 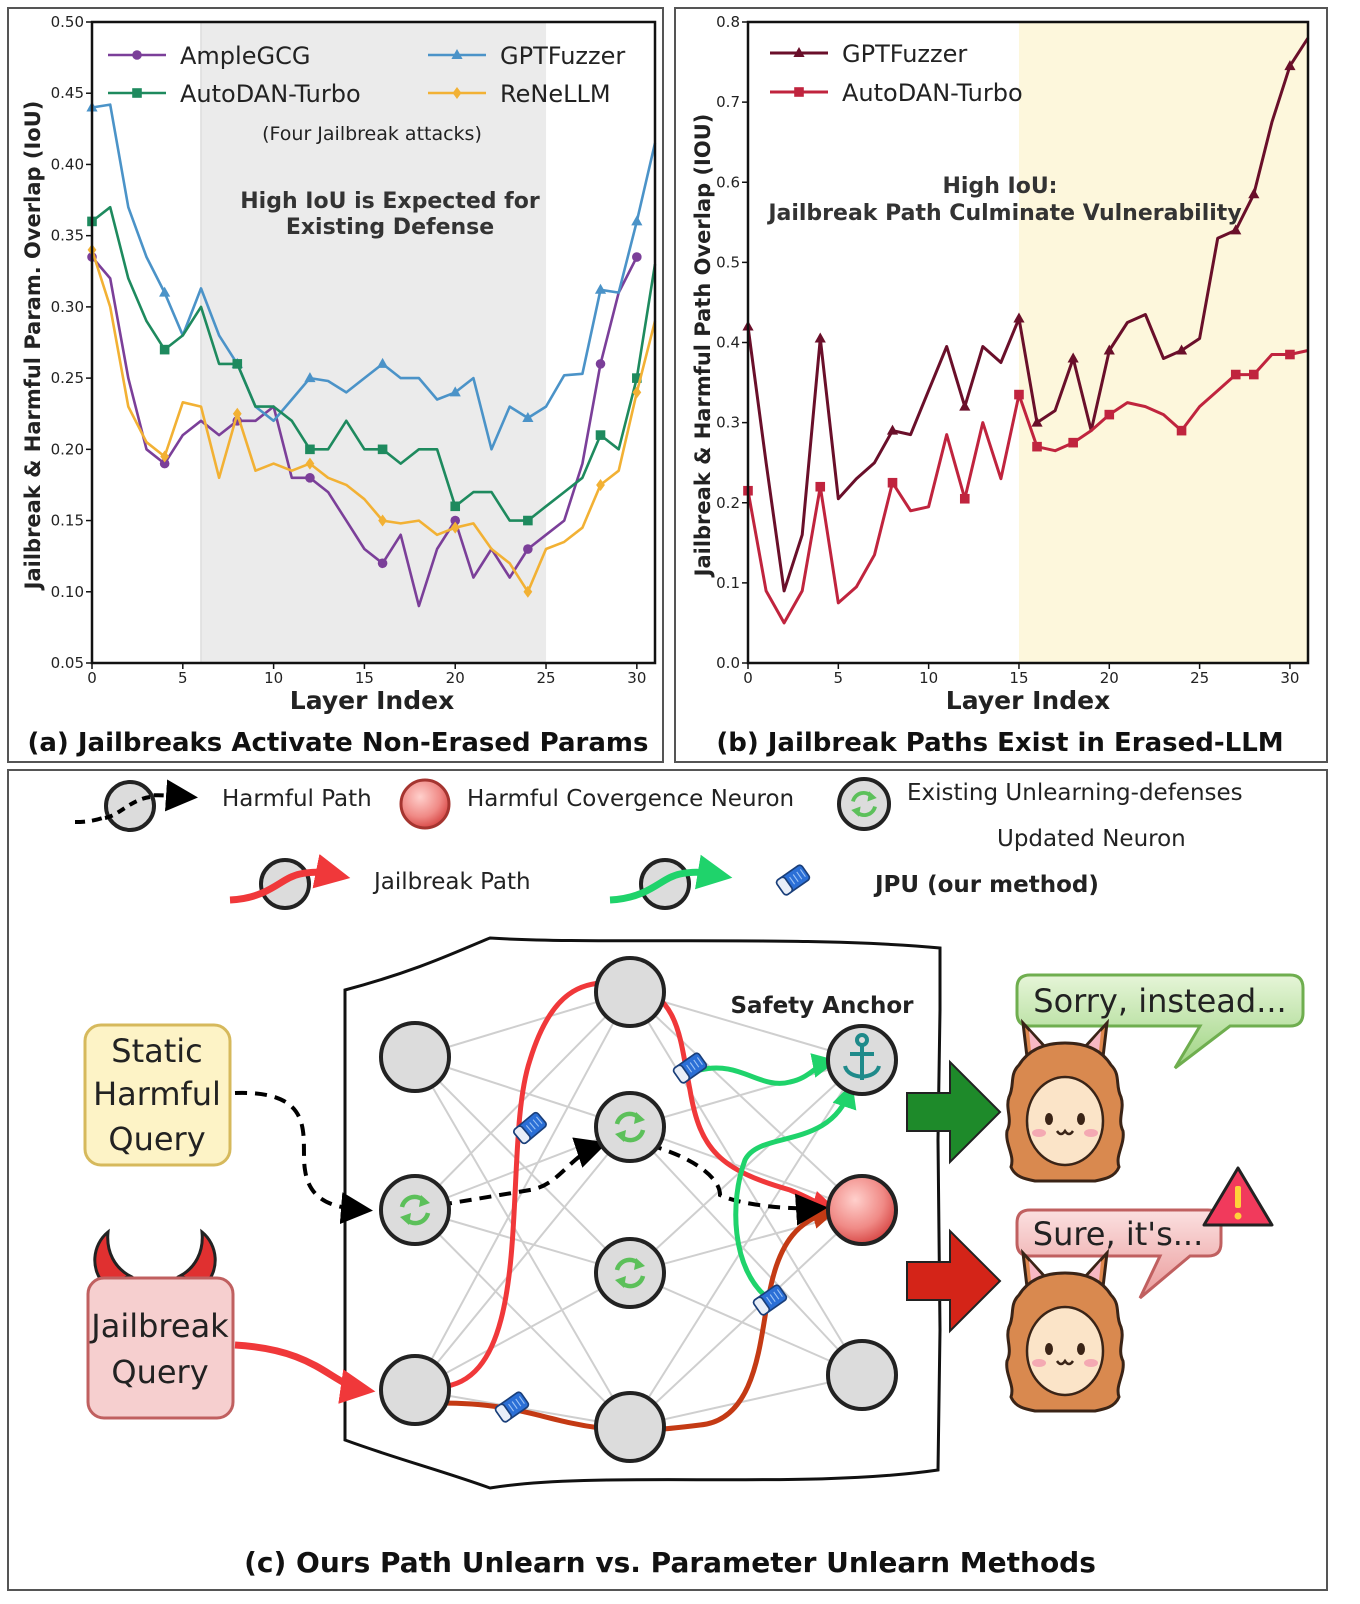 What do you see at coordinates (67, 663) in the screenshot?
I see `chart-a-ytick-label: 0.05` at bounding box center [67, 663].